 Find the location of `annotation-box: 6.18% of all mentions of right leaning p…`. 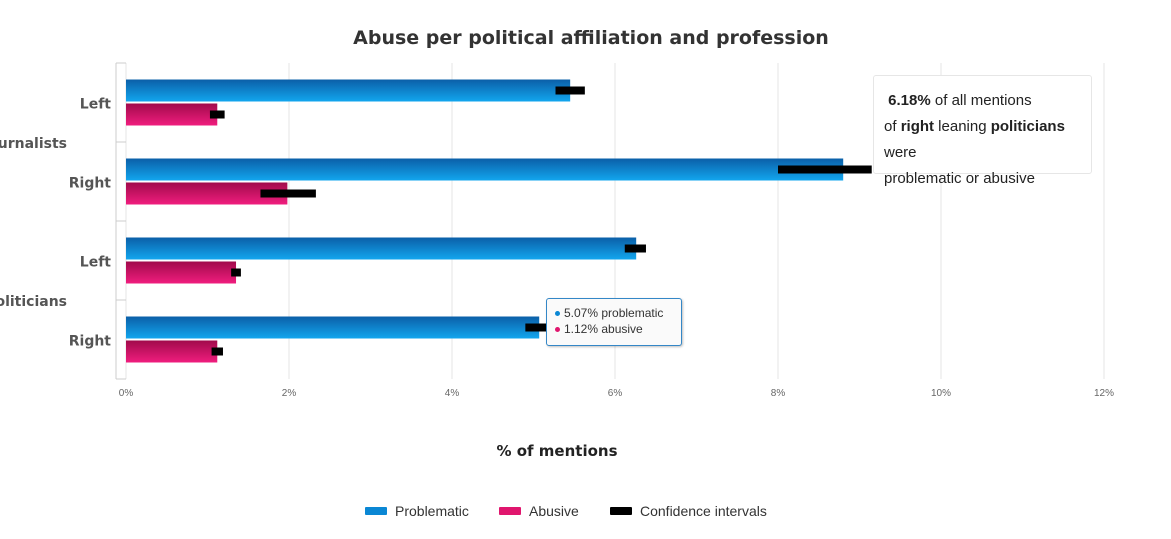

annotation-box: 6.18% of all mentions of right leaning p… is located at coordinates (982, 131).